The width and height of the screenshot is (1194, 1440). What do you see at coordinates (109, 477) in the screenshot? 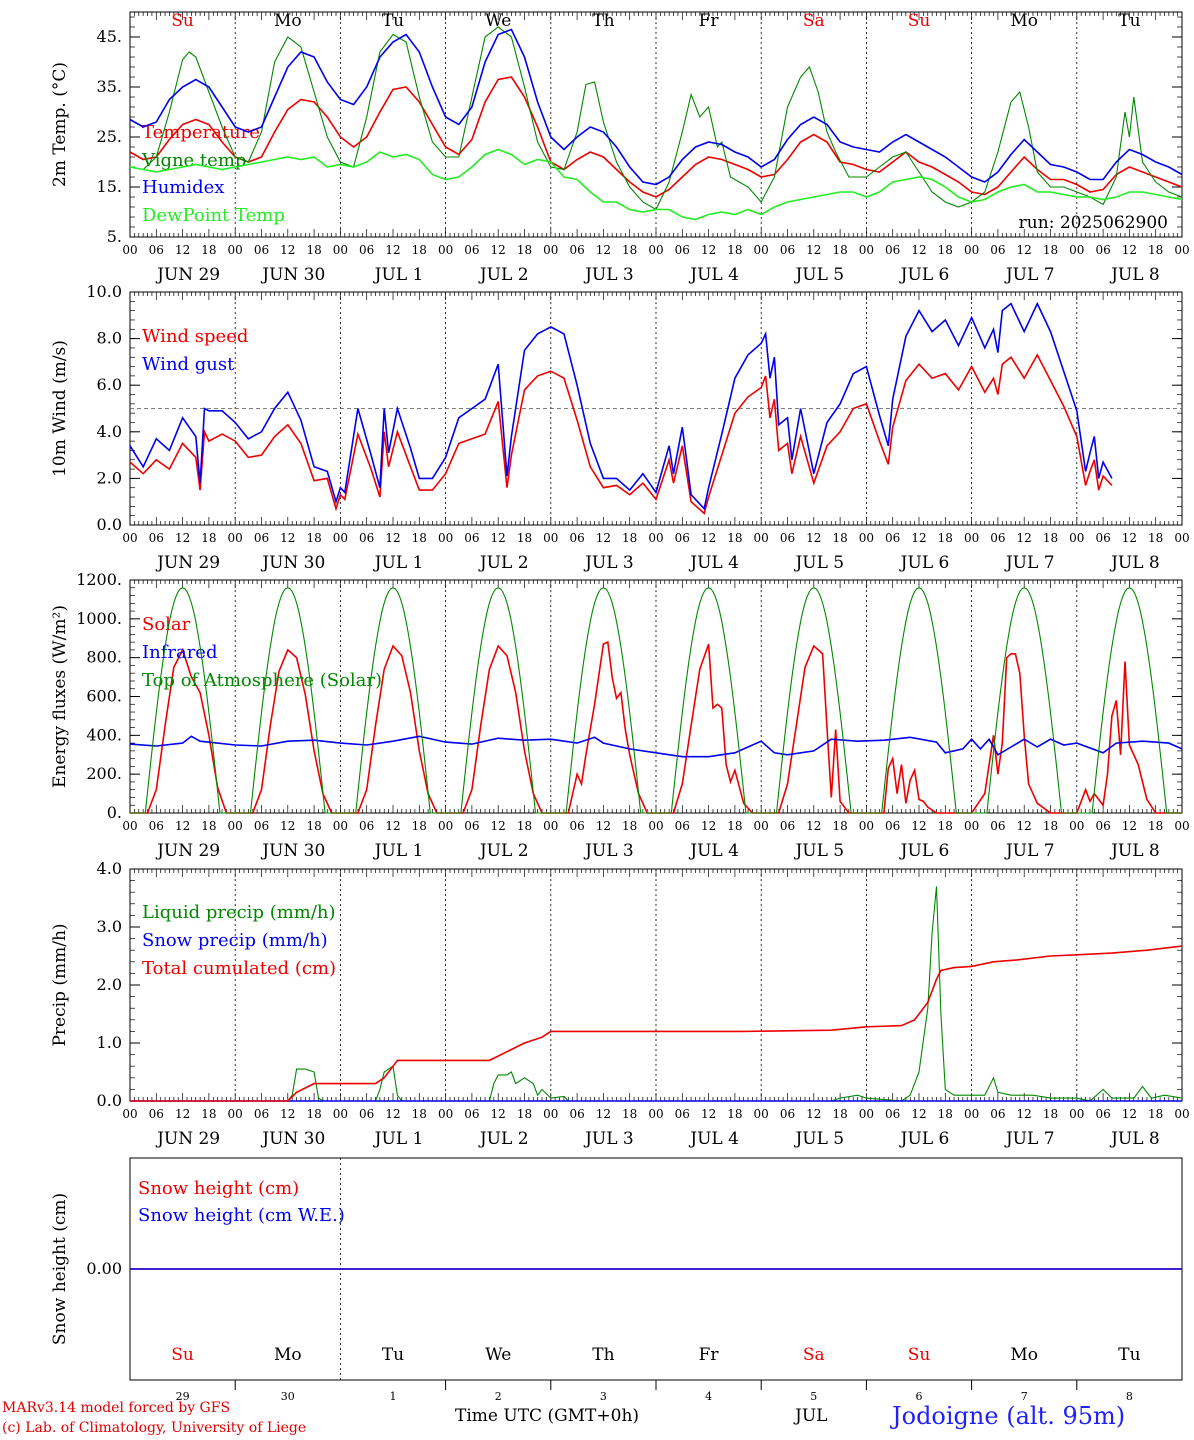
I see `y-tick-label: 2.0` at bounding box center [109, 477].